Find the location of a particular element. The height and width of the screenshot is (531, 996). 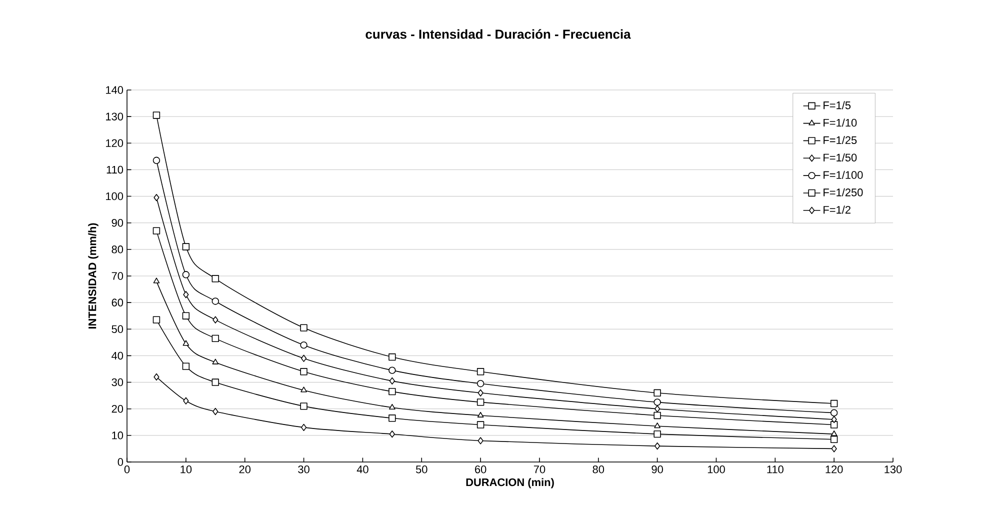

legend-label: F=1/2 is located at coordinates (837, 210).